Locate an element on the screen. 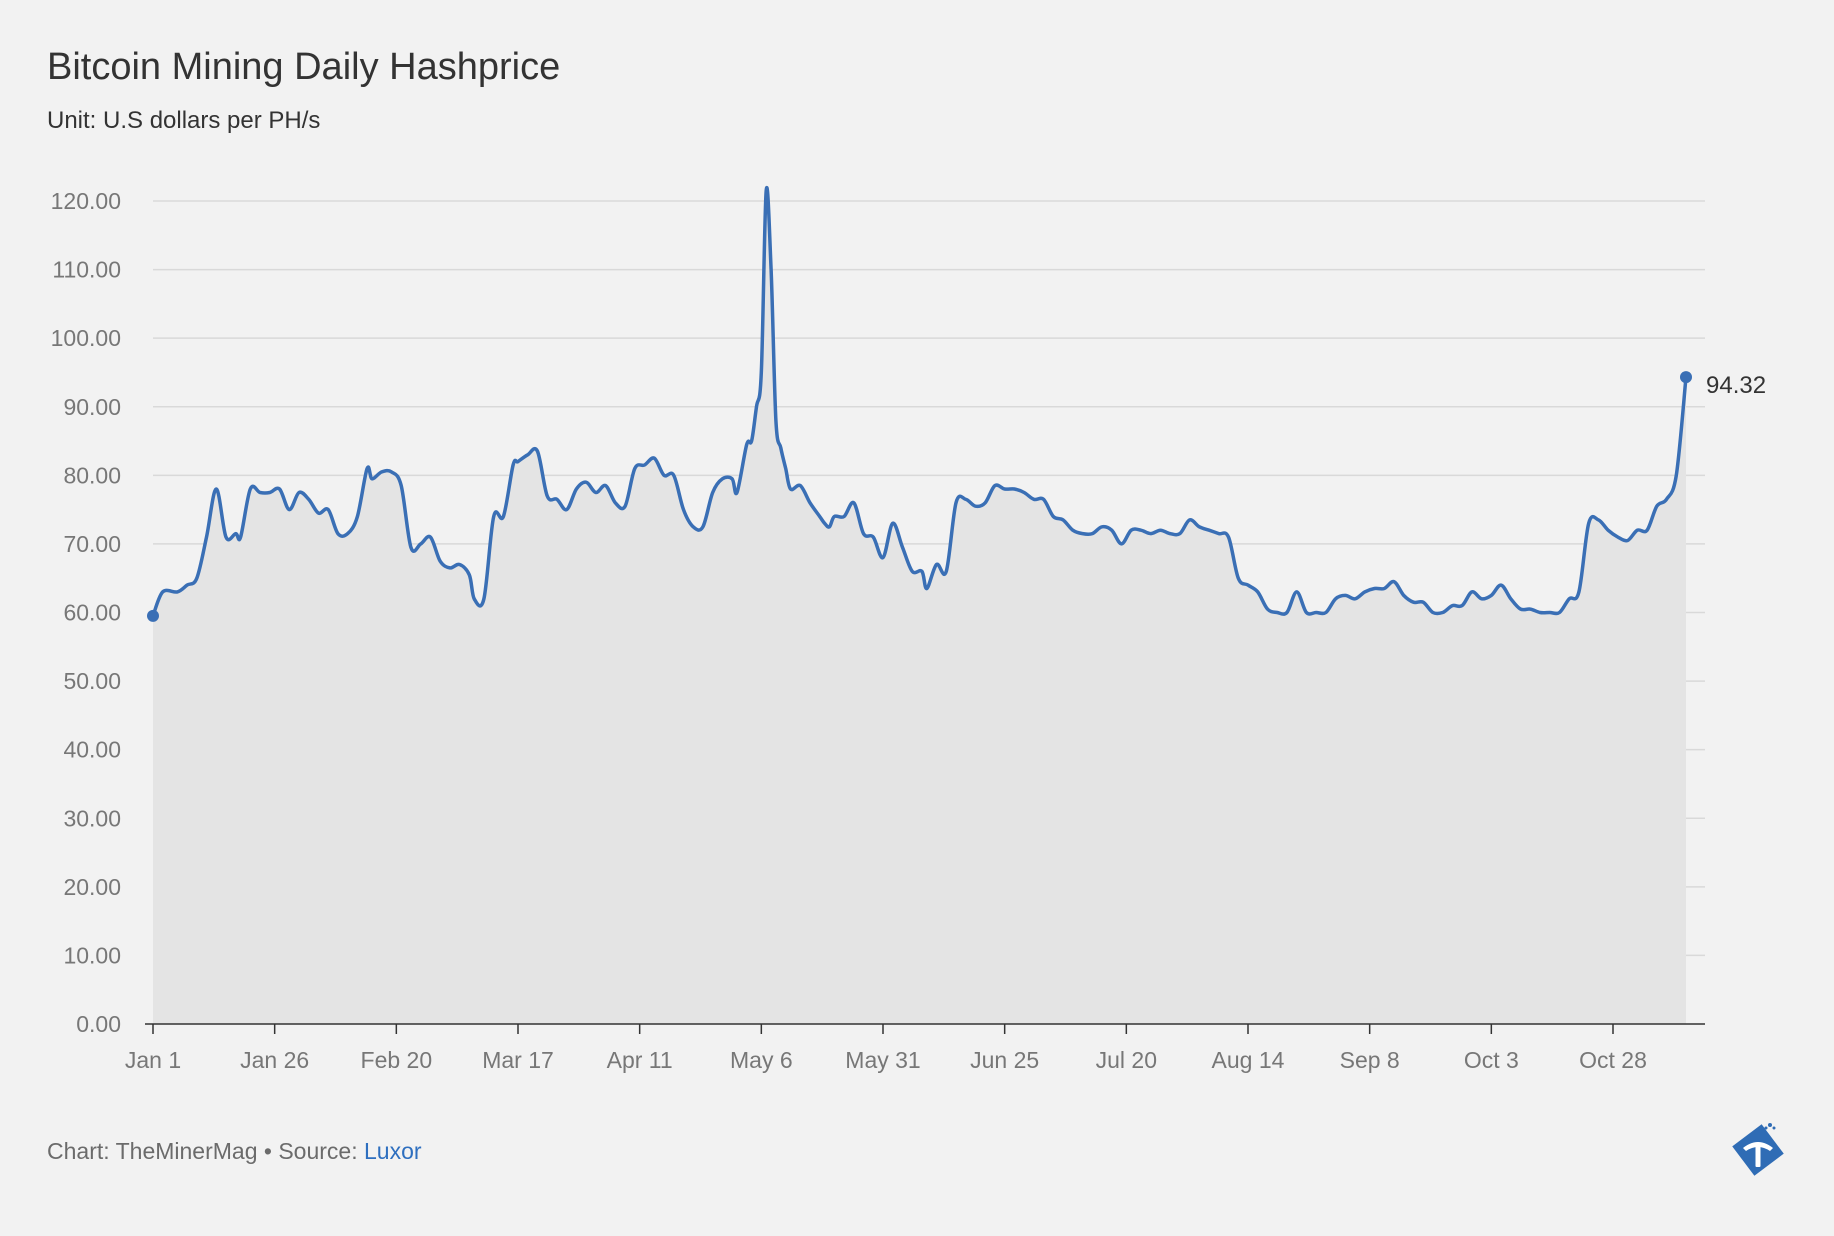  start-point-marker is located at coordinates (153, 615).